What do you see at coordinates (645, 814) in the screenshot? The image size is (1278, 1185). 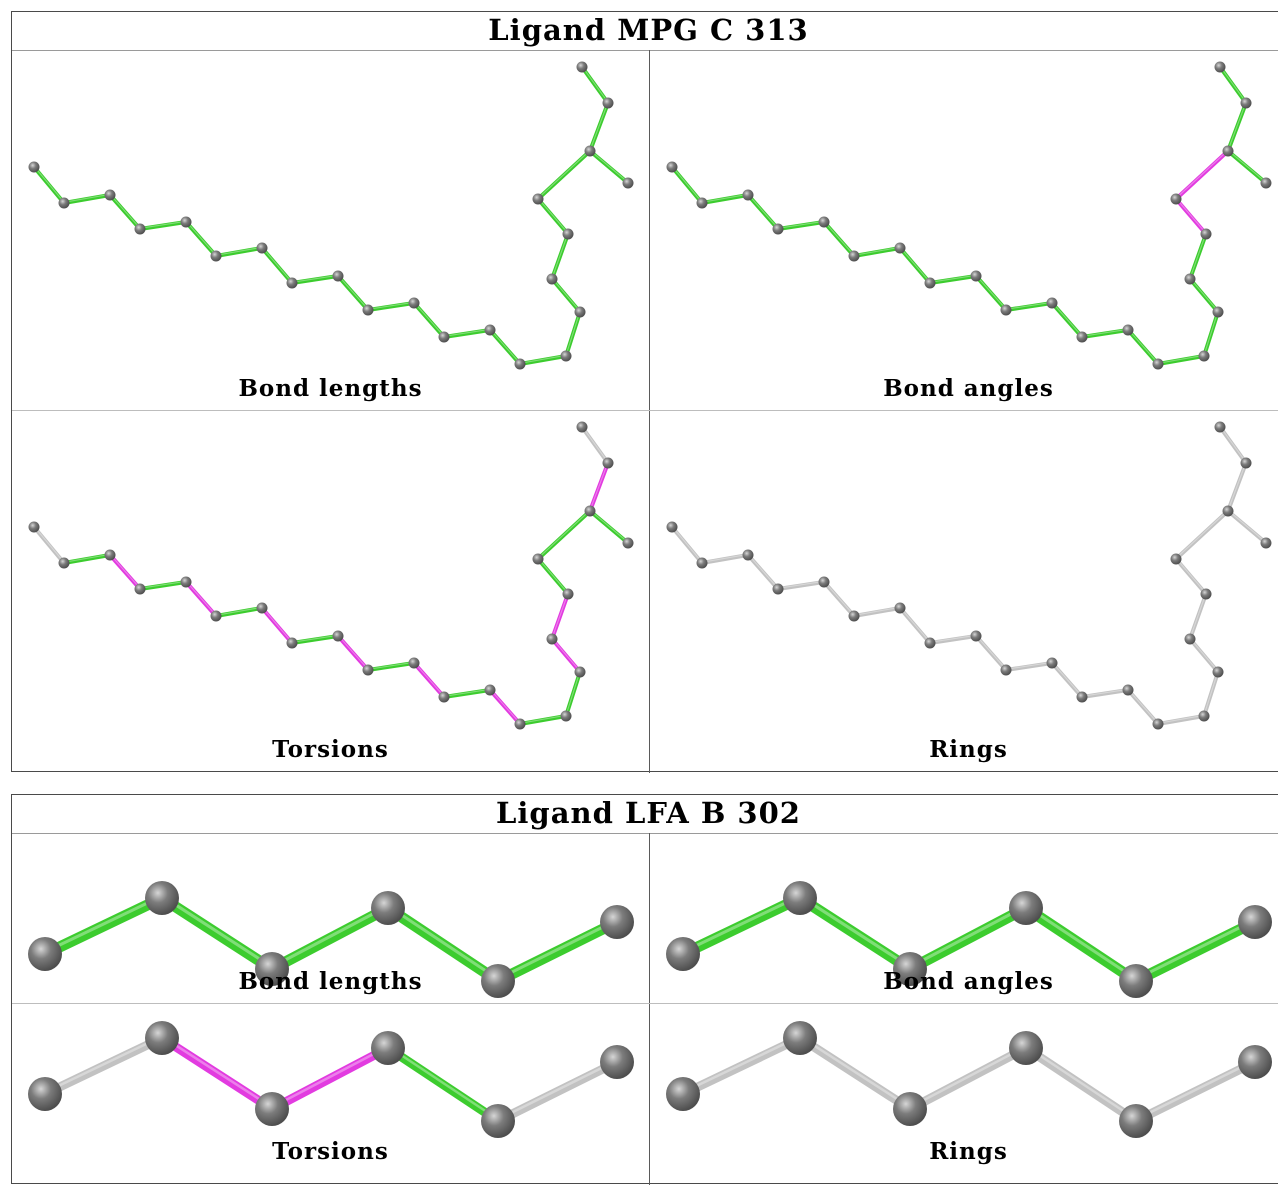 I see `panel-title: Ligand LFA B 302` at bounding box center [645, 814].